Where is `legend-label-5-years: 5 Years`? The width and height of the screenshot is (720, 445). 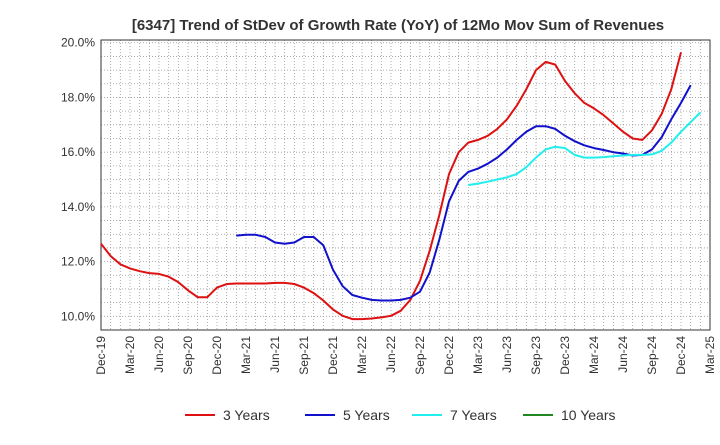
legend-label-5-years: 5 Years is located at coordinates (366, 415).